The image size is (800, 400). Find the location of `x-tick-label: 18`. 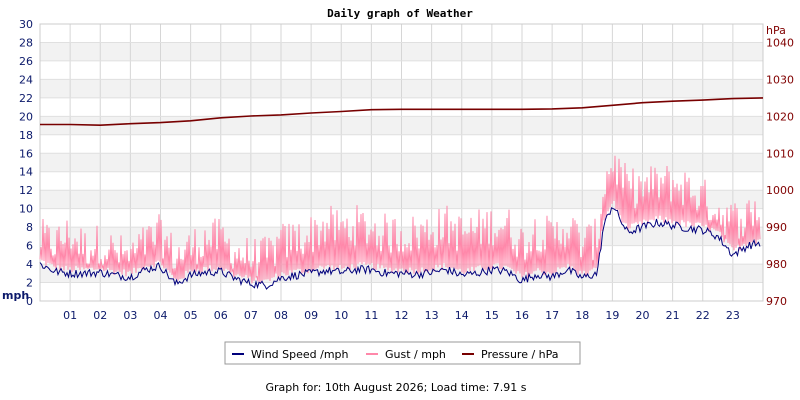

x-tick-label: 18 is located at coordinates (582, 315).